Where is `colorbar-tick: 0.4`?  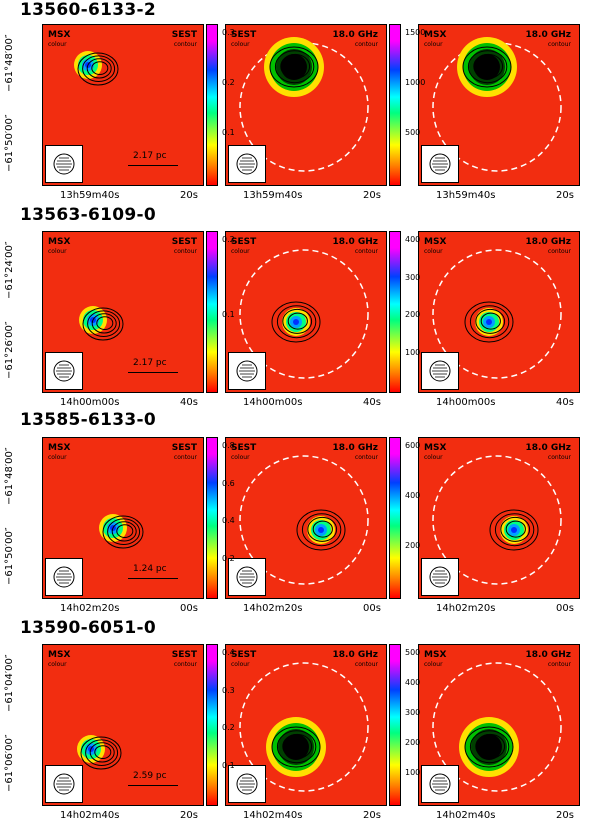 colorbar-tick: 0.4 is located at coordinates (228, 520).